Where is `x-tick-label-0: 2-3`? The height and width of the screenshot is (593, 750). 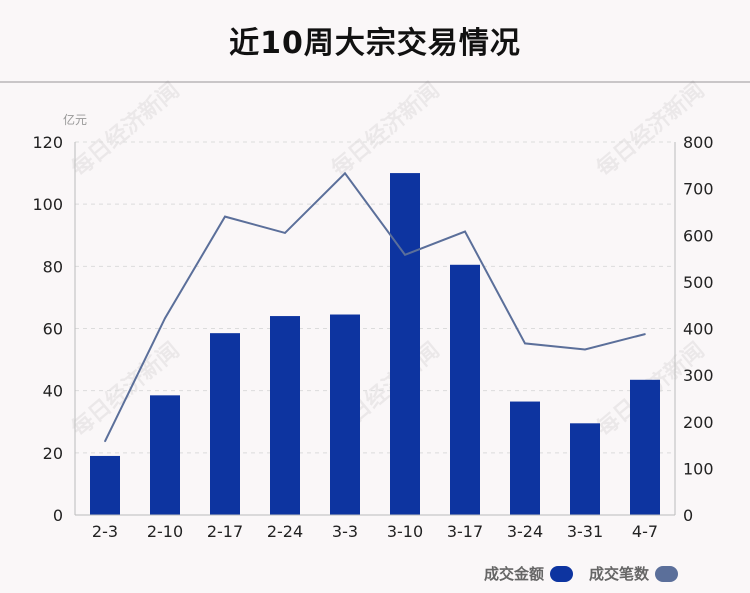 x-tick-label-0: 2-3 is located at coordinates (105, 531).